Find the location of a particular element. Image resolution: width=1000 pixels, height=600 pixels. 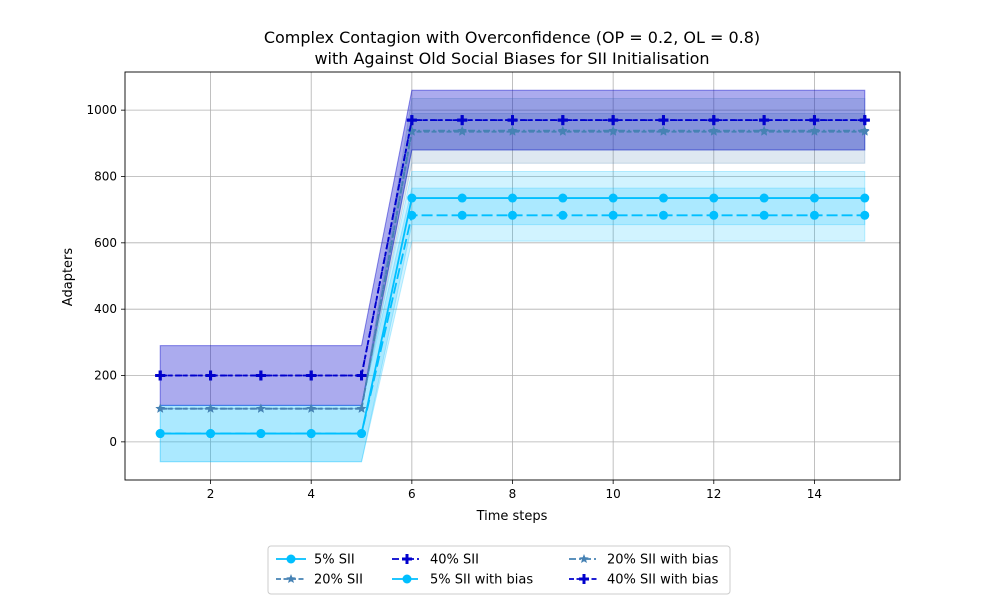

legend-item: 40% SII with bias is located at coordinates (644, 580).